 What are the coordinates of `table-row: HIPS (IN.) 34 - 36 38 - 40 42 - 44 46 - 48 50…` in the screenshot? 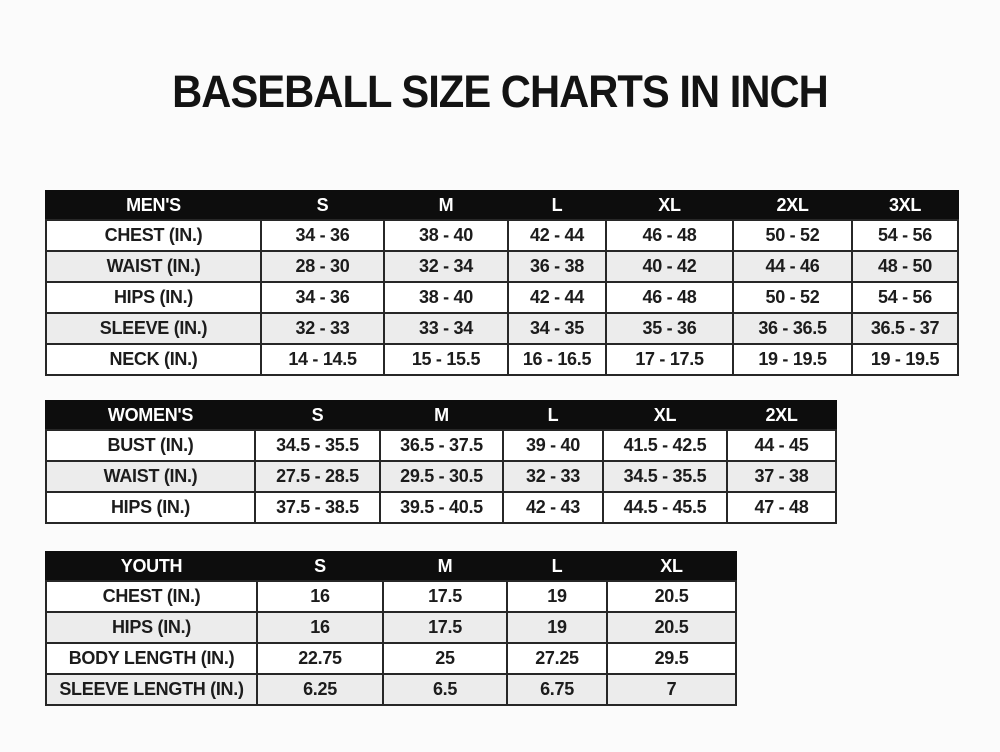 It's located at (502, 297).